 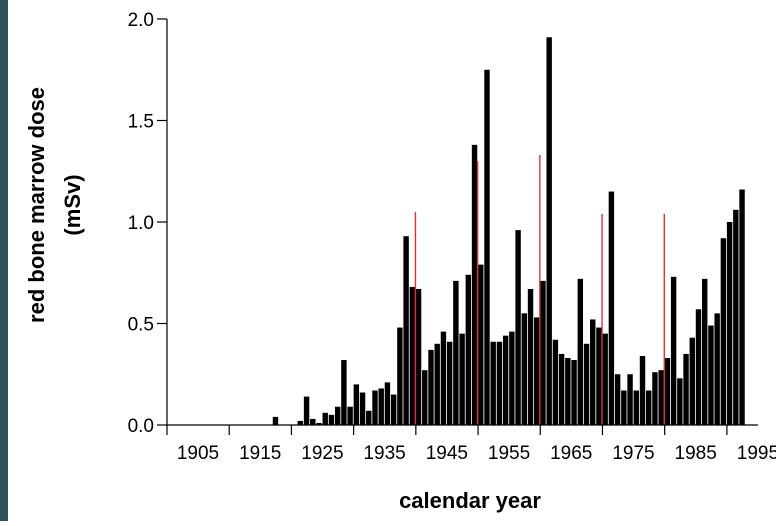 I want to click on x-tick-label: 1965, so click(x=571, y=453).